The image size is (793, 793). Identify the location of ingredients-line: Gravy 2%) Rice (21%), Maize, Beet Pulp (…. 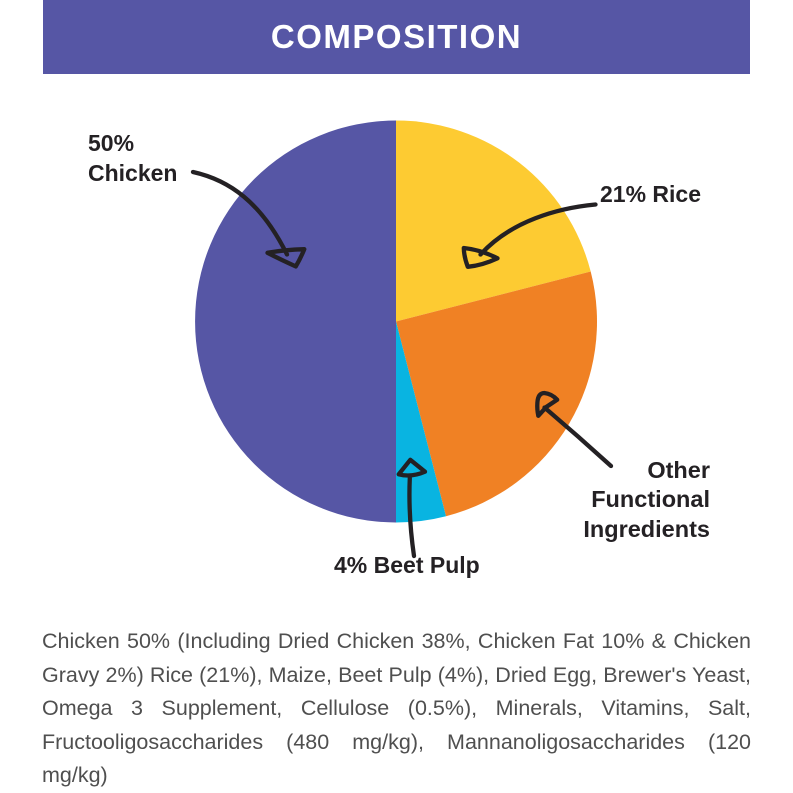
(396, 674).